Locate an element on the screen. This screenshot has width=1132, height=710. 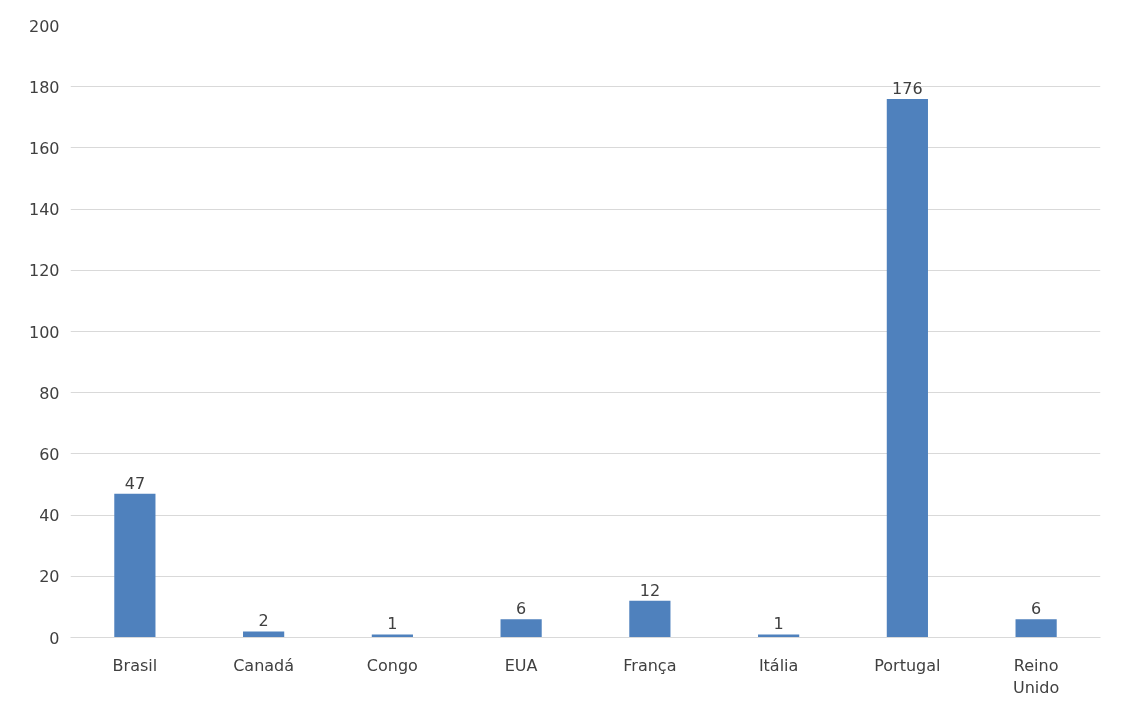
y-tick-label: 140 is located at coordinates (44, 210).